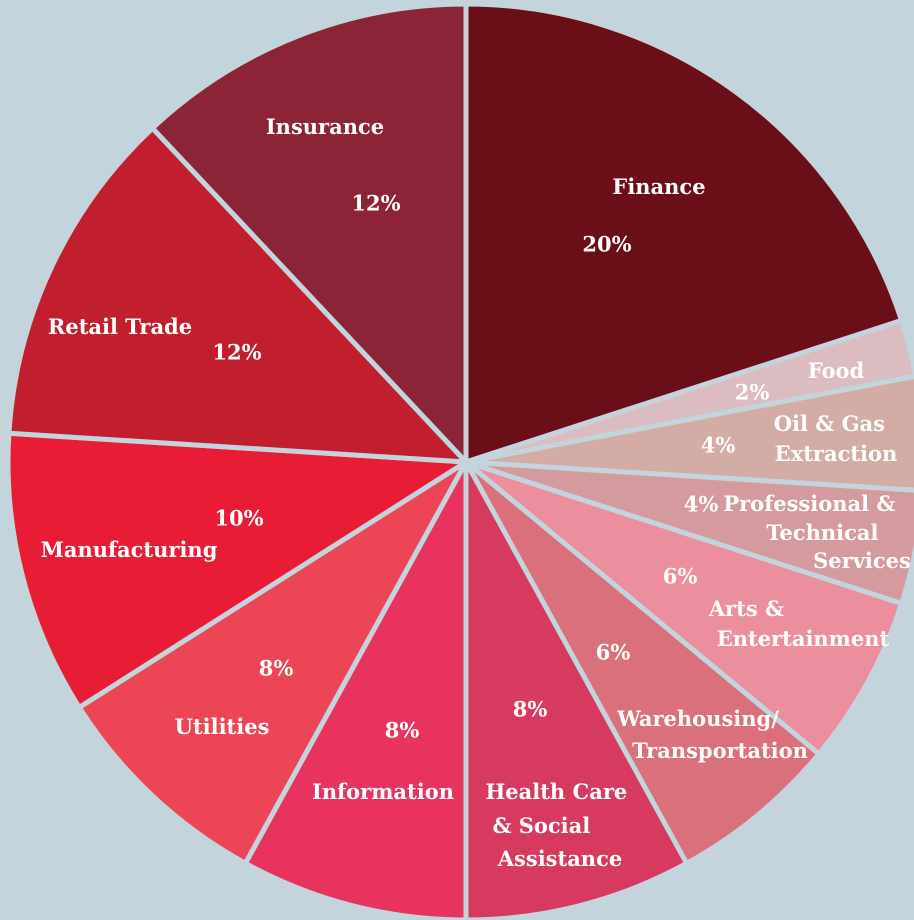 This screenshot has height=920, width=914. What do you see at coordinates (799, 623) in the screenshot?
I see `slice-label: Arts & Entertainment` at bounding box center [799, 623].